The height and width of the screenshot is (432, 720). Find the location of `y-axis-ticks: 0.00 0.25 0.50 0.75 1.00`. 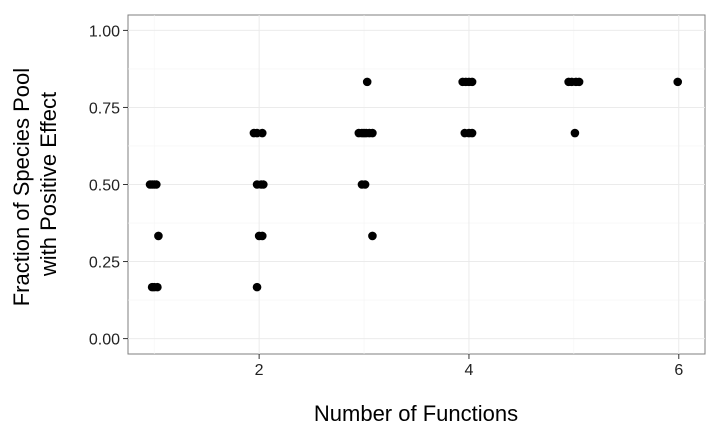

y-axis-ticks: 0.00 0.25 0.50 0.75 1.00 is located at coordinates (108, 186).